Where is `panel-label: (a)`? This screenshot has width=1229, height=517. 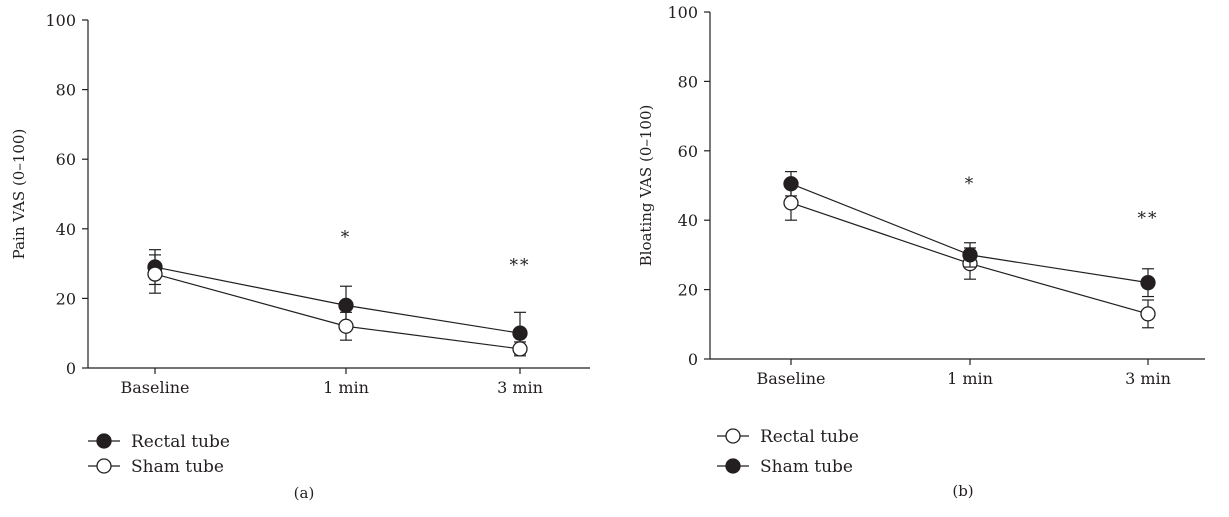 panel-label: (a) is located at coordinates (304, 493).